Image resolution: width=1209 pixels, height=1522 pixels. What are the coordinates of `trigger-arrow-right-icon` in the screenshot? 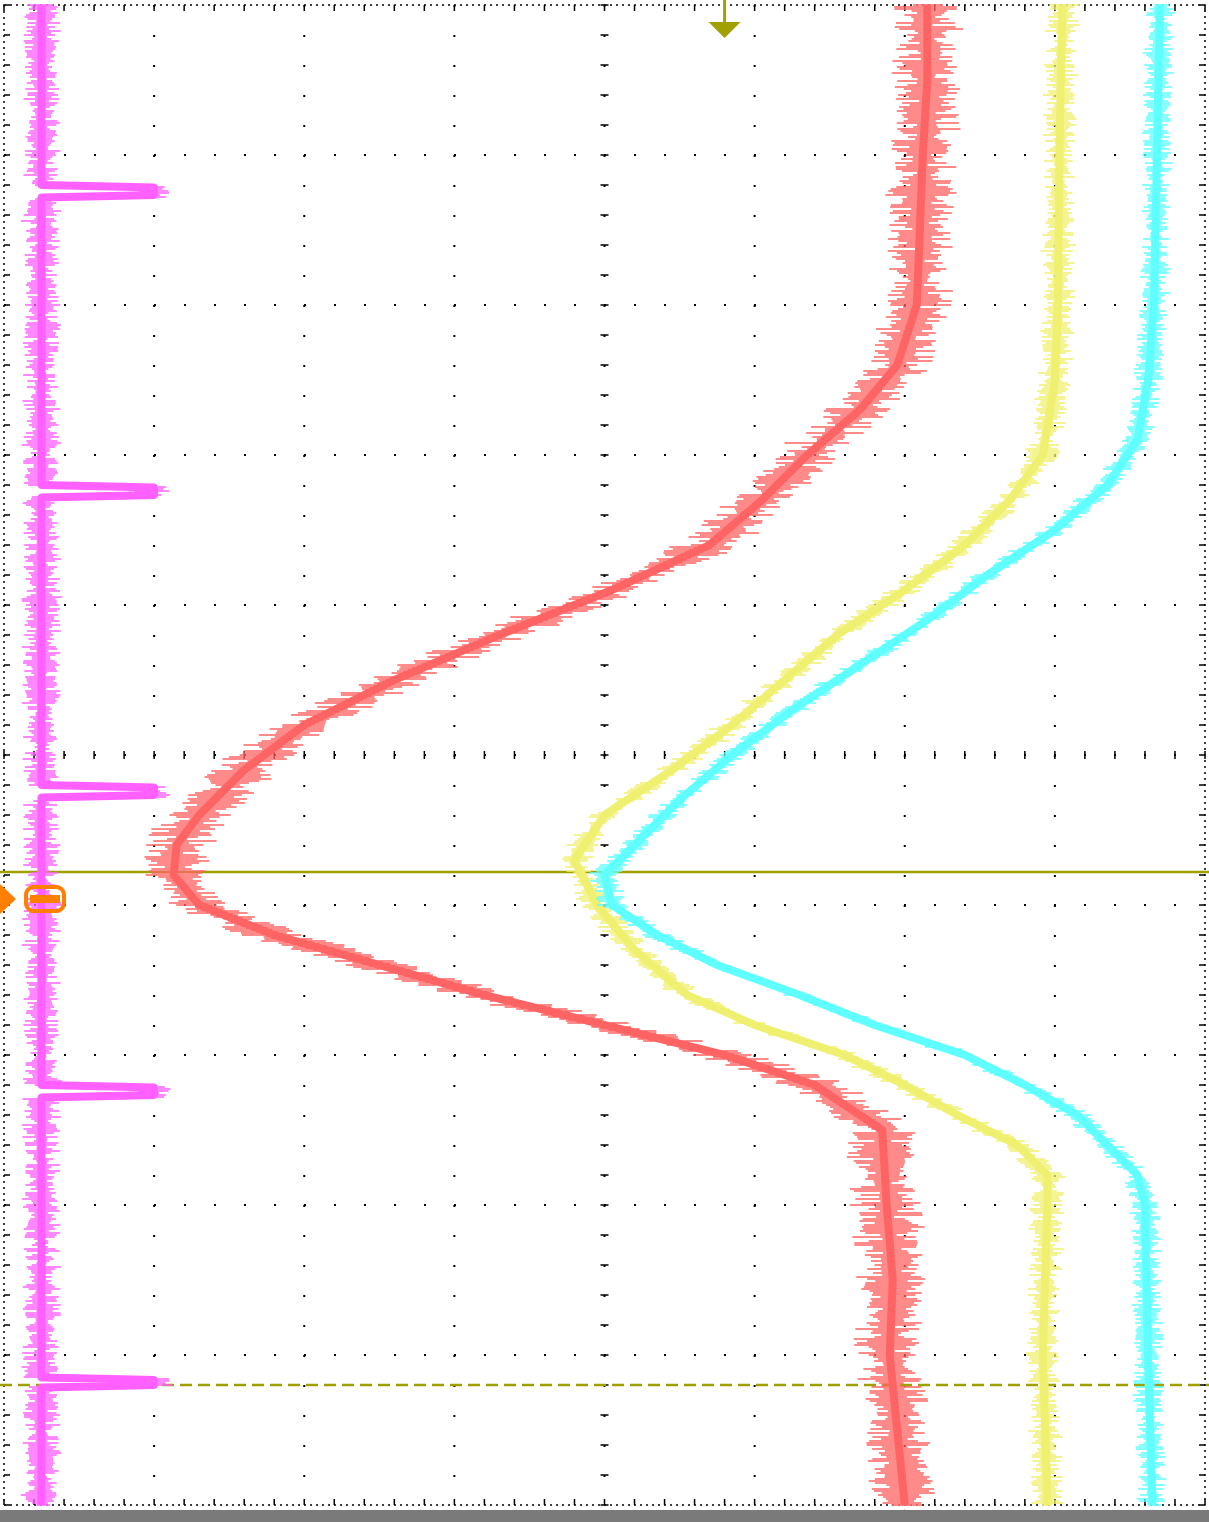 It's located at (8, 899).